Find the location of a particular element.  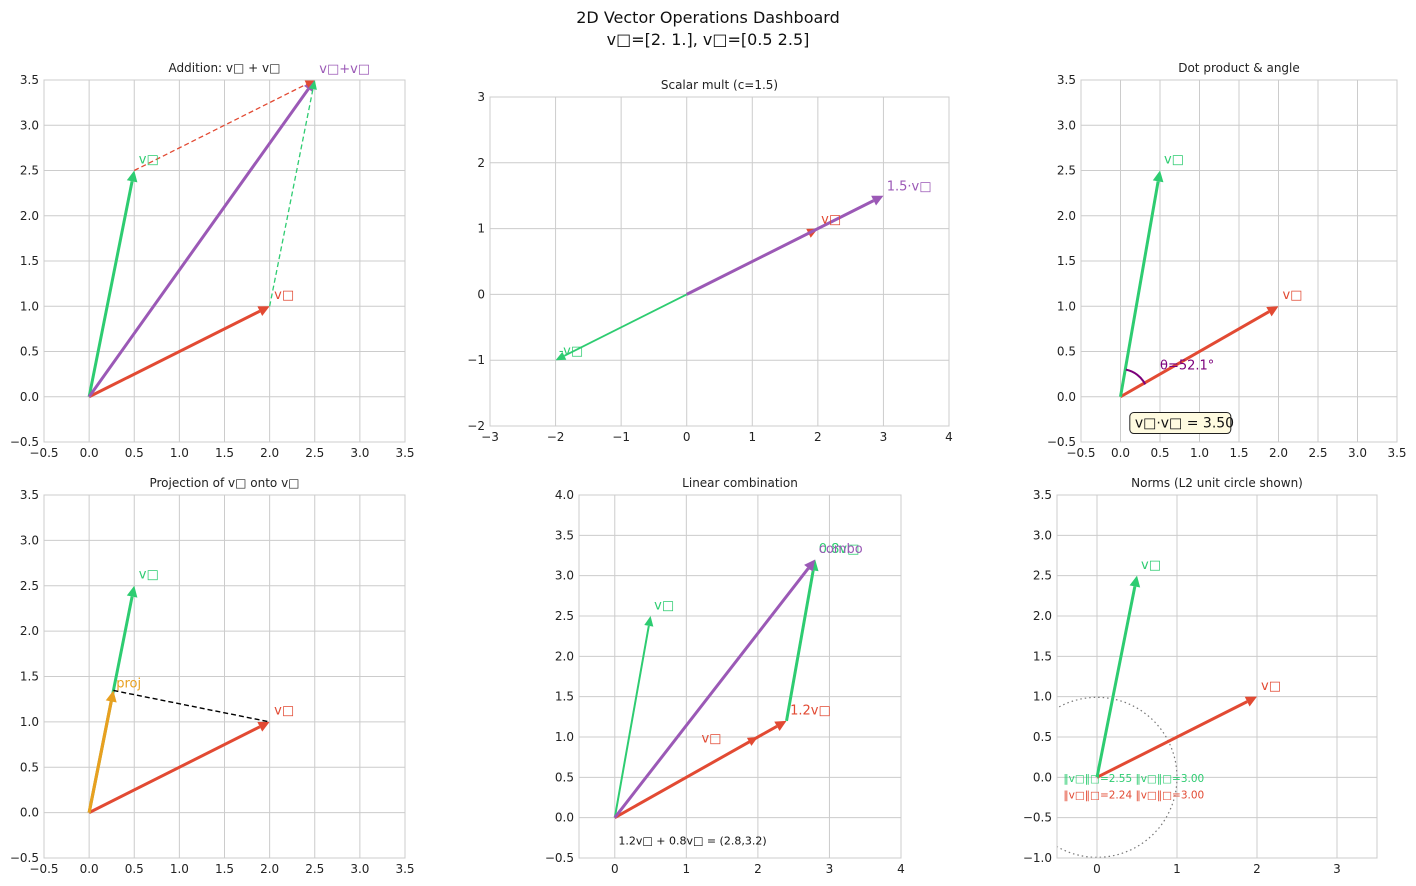

y-tick-label: 3 is located at coordinates (481, 97).